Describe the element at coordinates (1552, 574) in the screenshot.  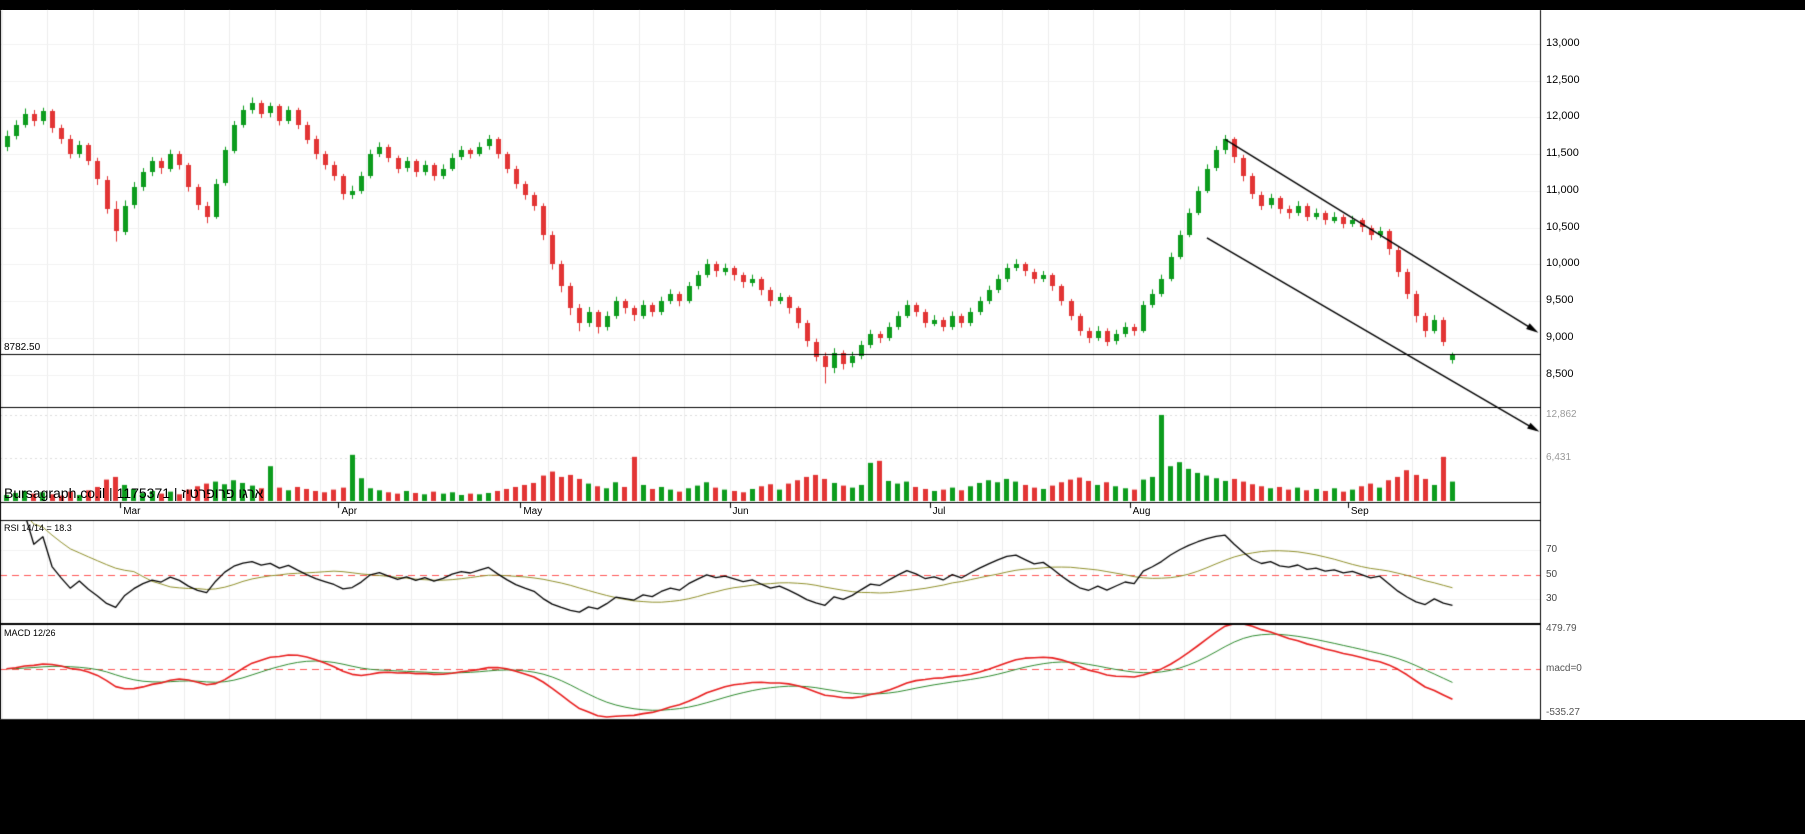
I see `rsi-axis-label: 50` at that location.